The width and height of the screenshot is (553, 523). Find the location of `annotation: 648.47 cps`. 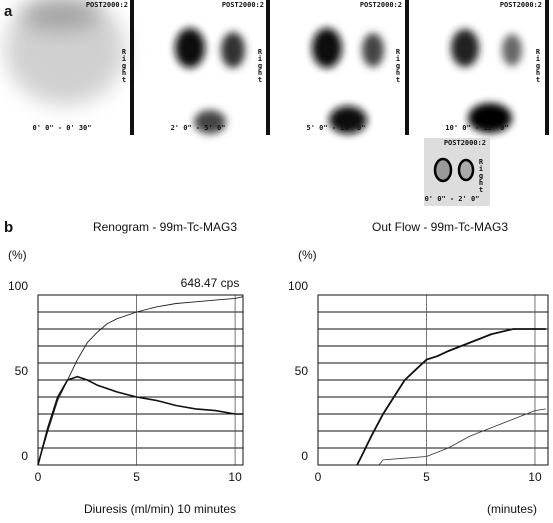

annotation: 648.47 cps is located at coordinates (210, 283).